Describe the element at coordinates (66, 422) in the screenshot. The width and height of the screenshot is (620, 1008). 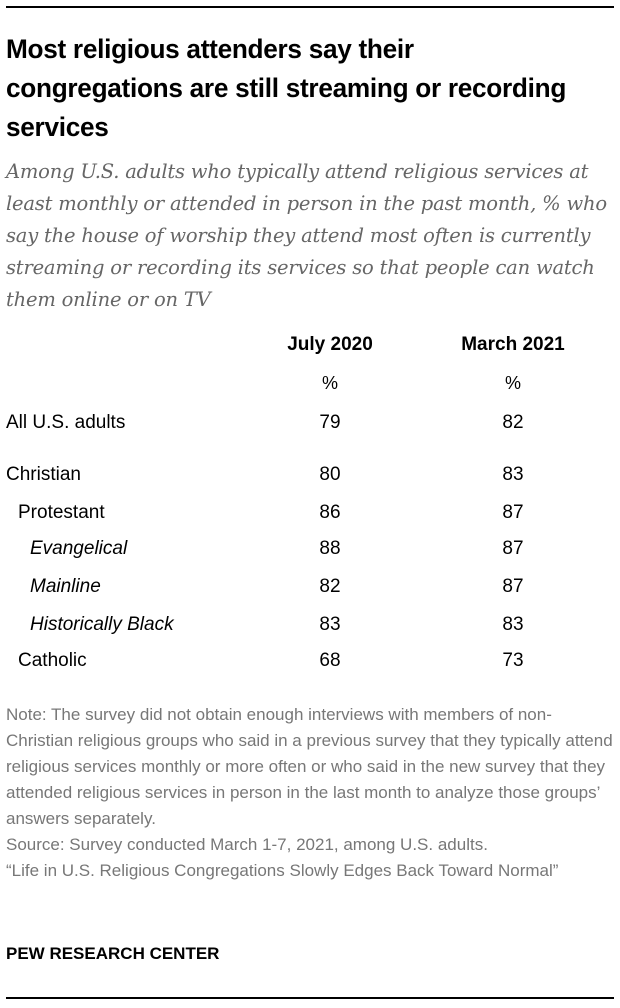
I see `row-label: All U.S. adults` at that location.